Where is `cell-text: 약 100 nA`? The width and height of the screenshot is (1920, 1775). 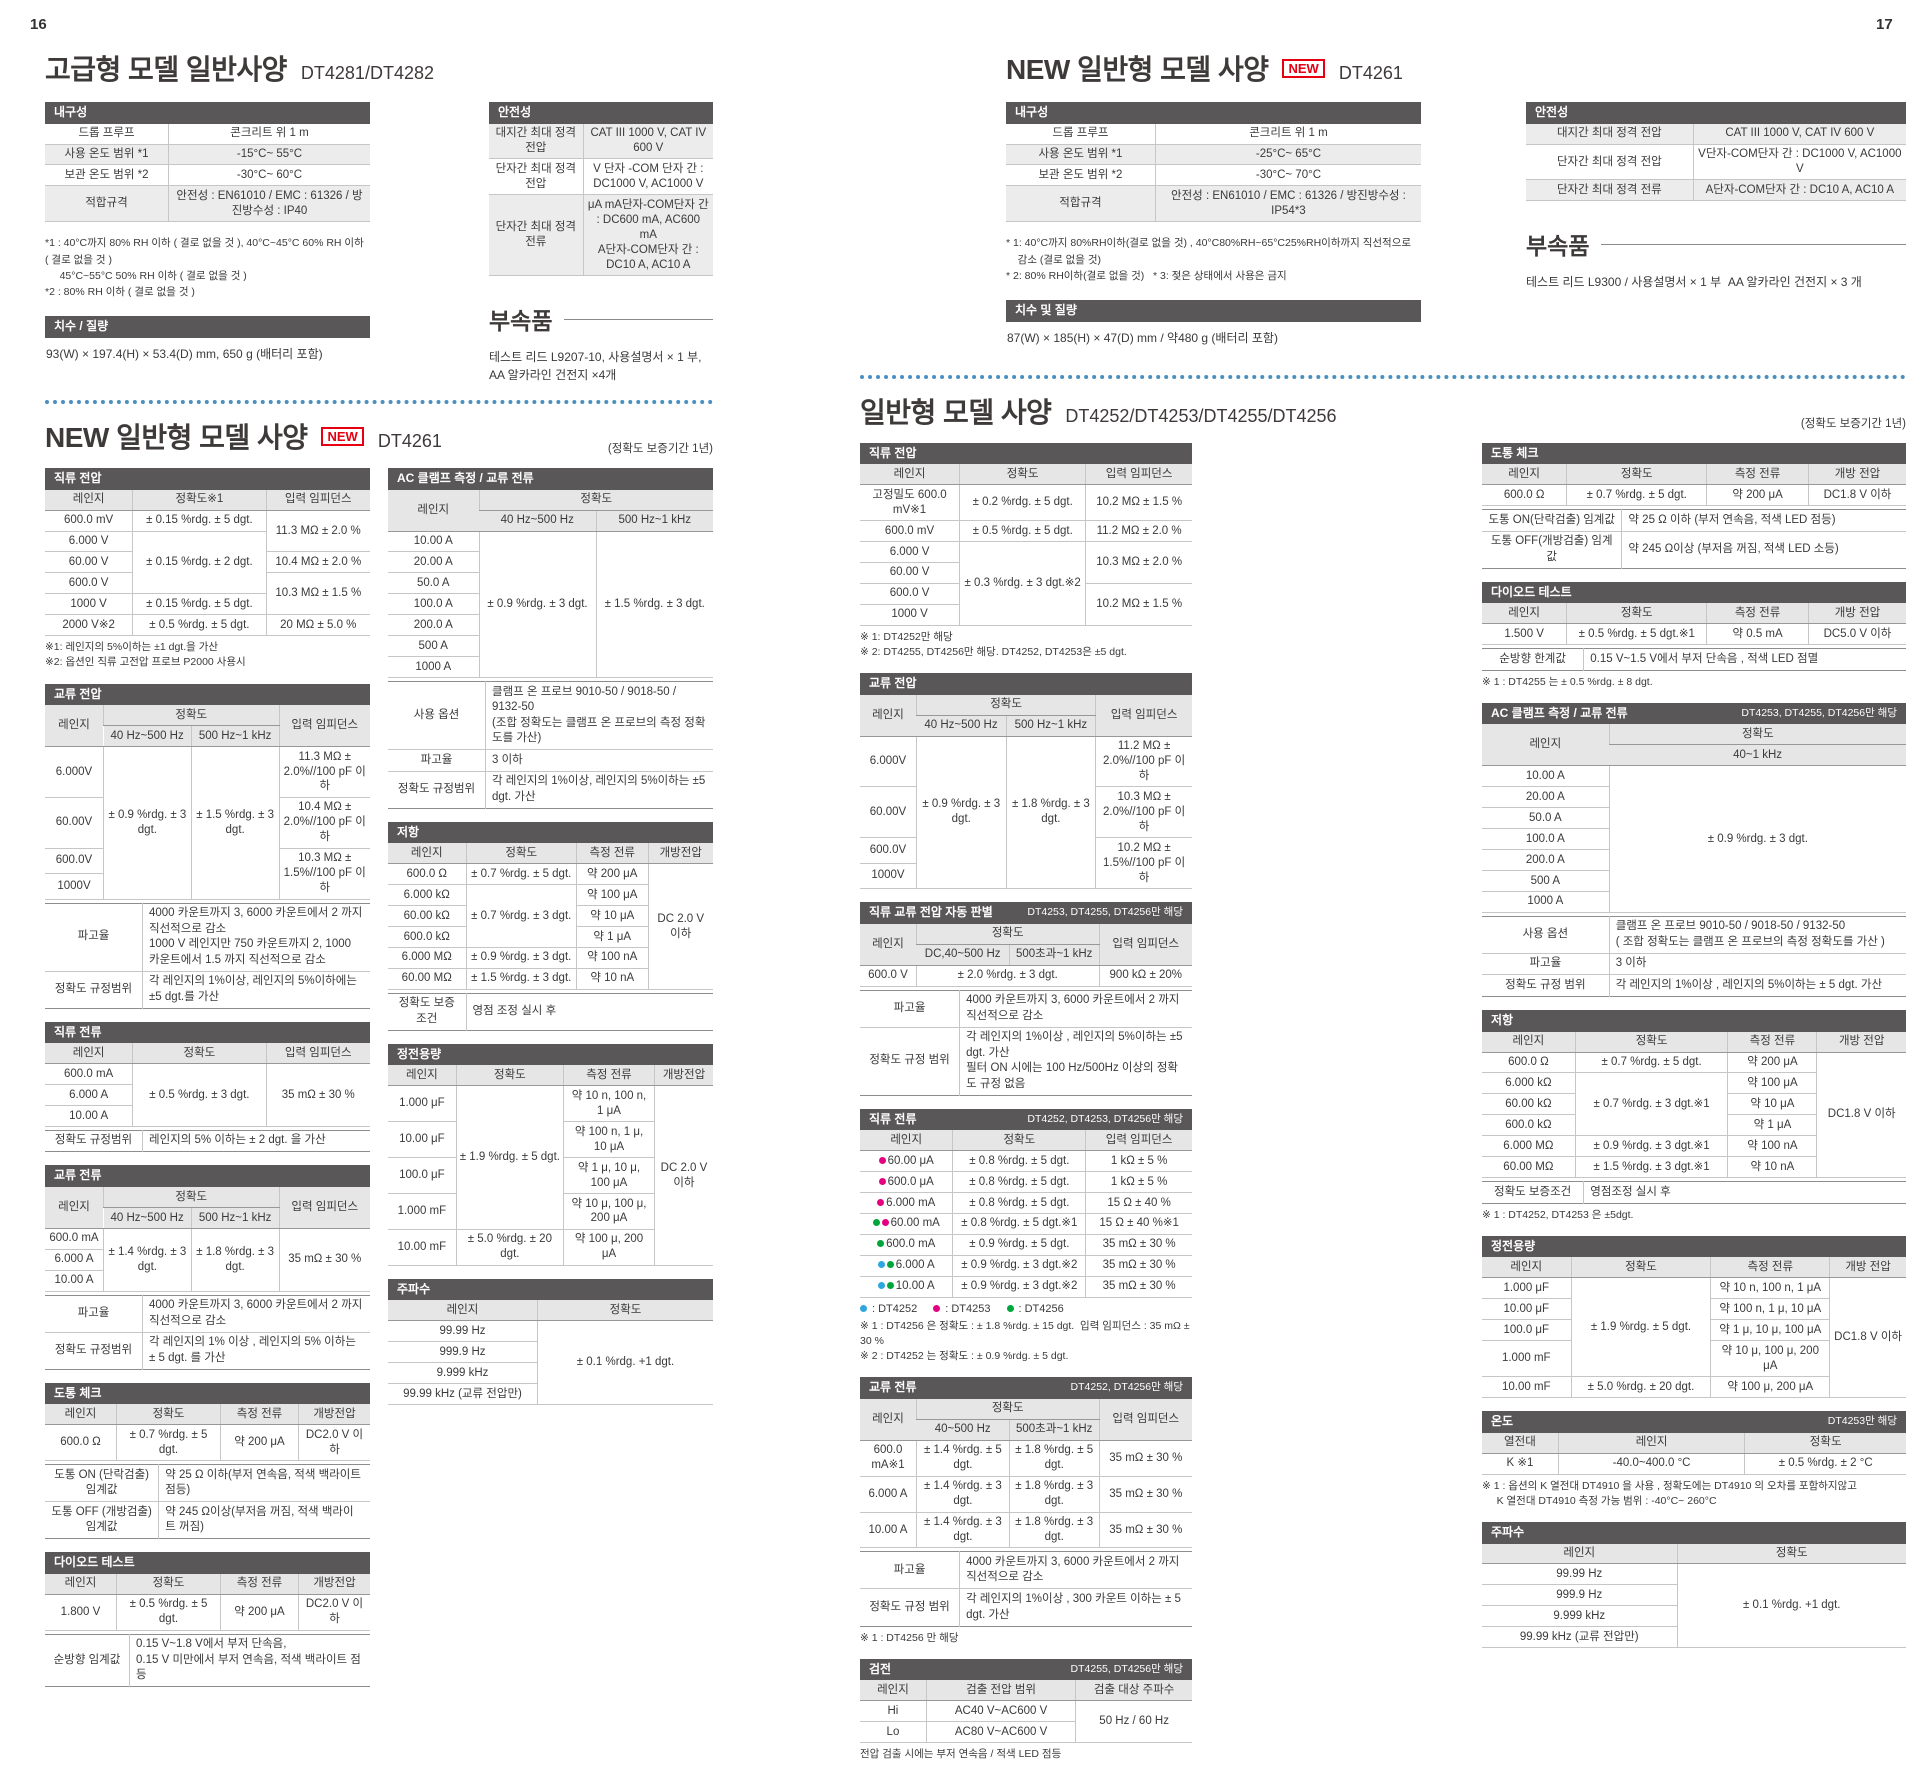
cell-text: 약 100 nA is located at coordinates (612, 957).